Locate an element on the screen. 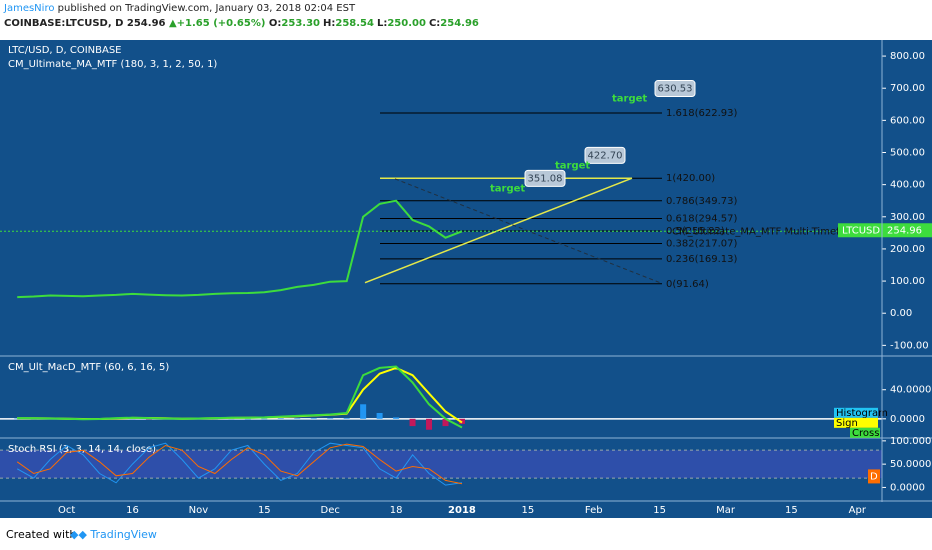 The width and height of the screenshot is (932, 550). trend-line is located at coordinates (498, 230).